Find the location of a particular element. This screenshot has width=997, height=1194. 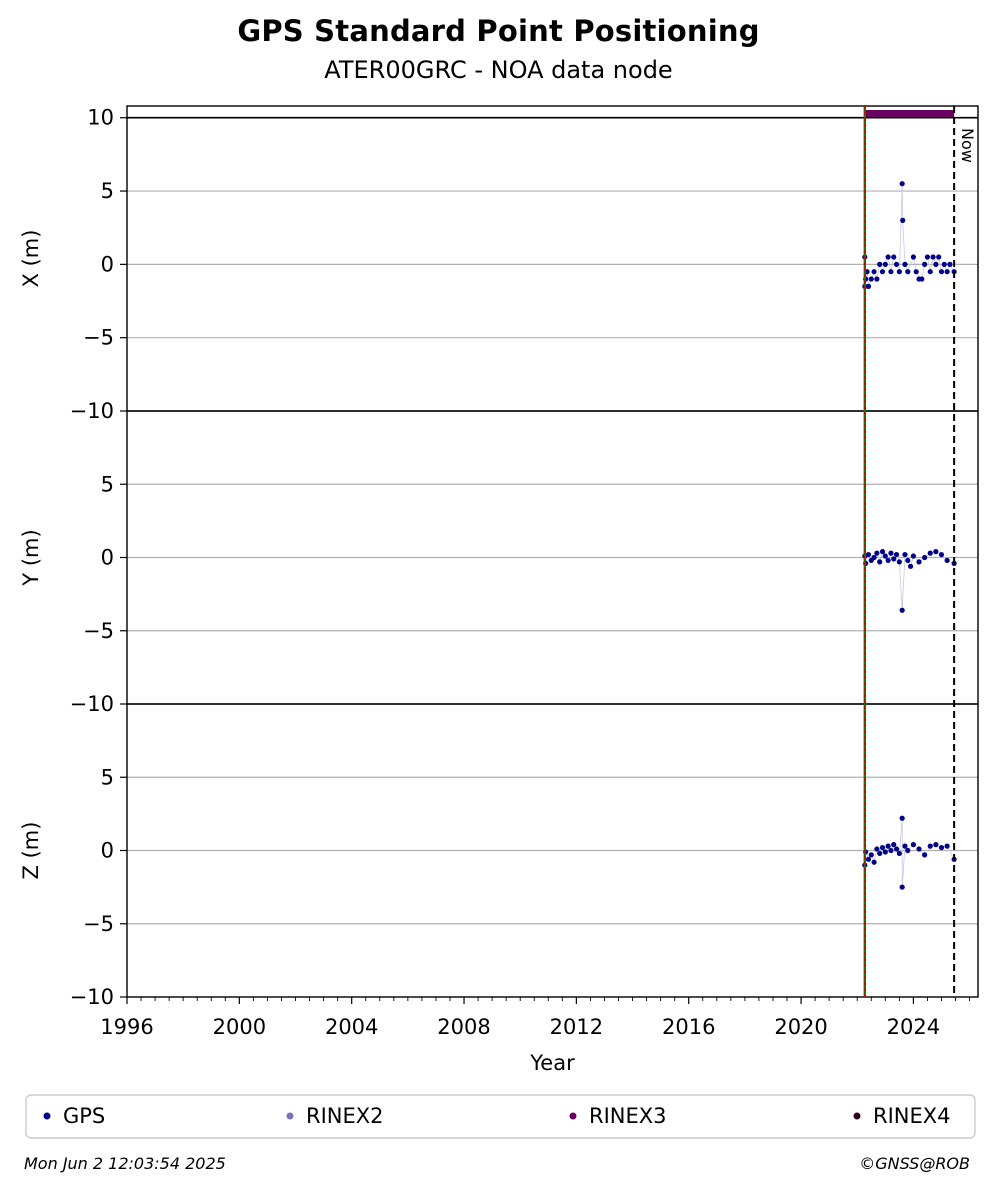

footer-copyright: ©GNSS@ROB is located at coordinates (914, 1163).